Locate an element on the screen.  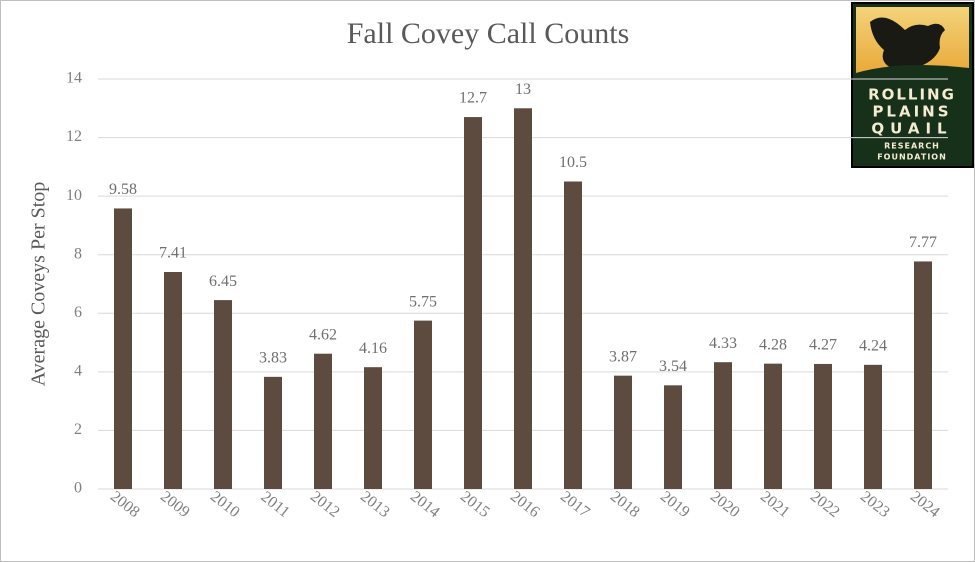
data-label: 3.54 is located at coordinates (673, 366).